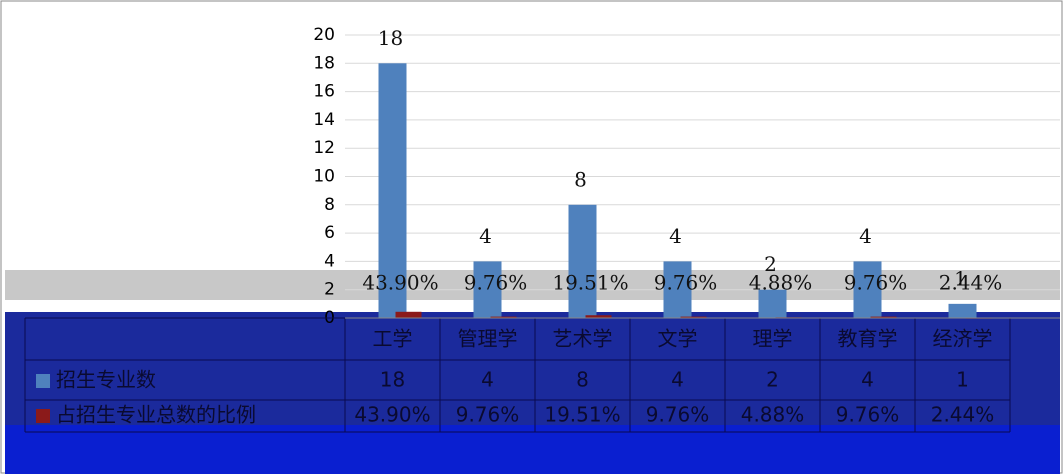  What do you see at coordinates (868, 339) in the screenshot?
I see `x-tick-label: 教育学` at bounding box center [868, 339].